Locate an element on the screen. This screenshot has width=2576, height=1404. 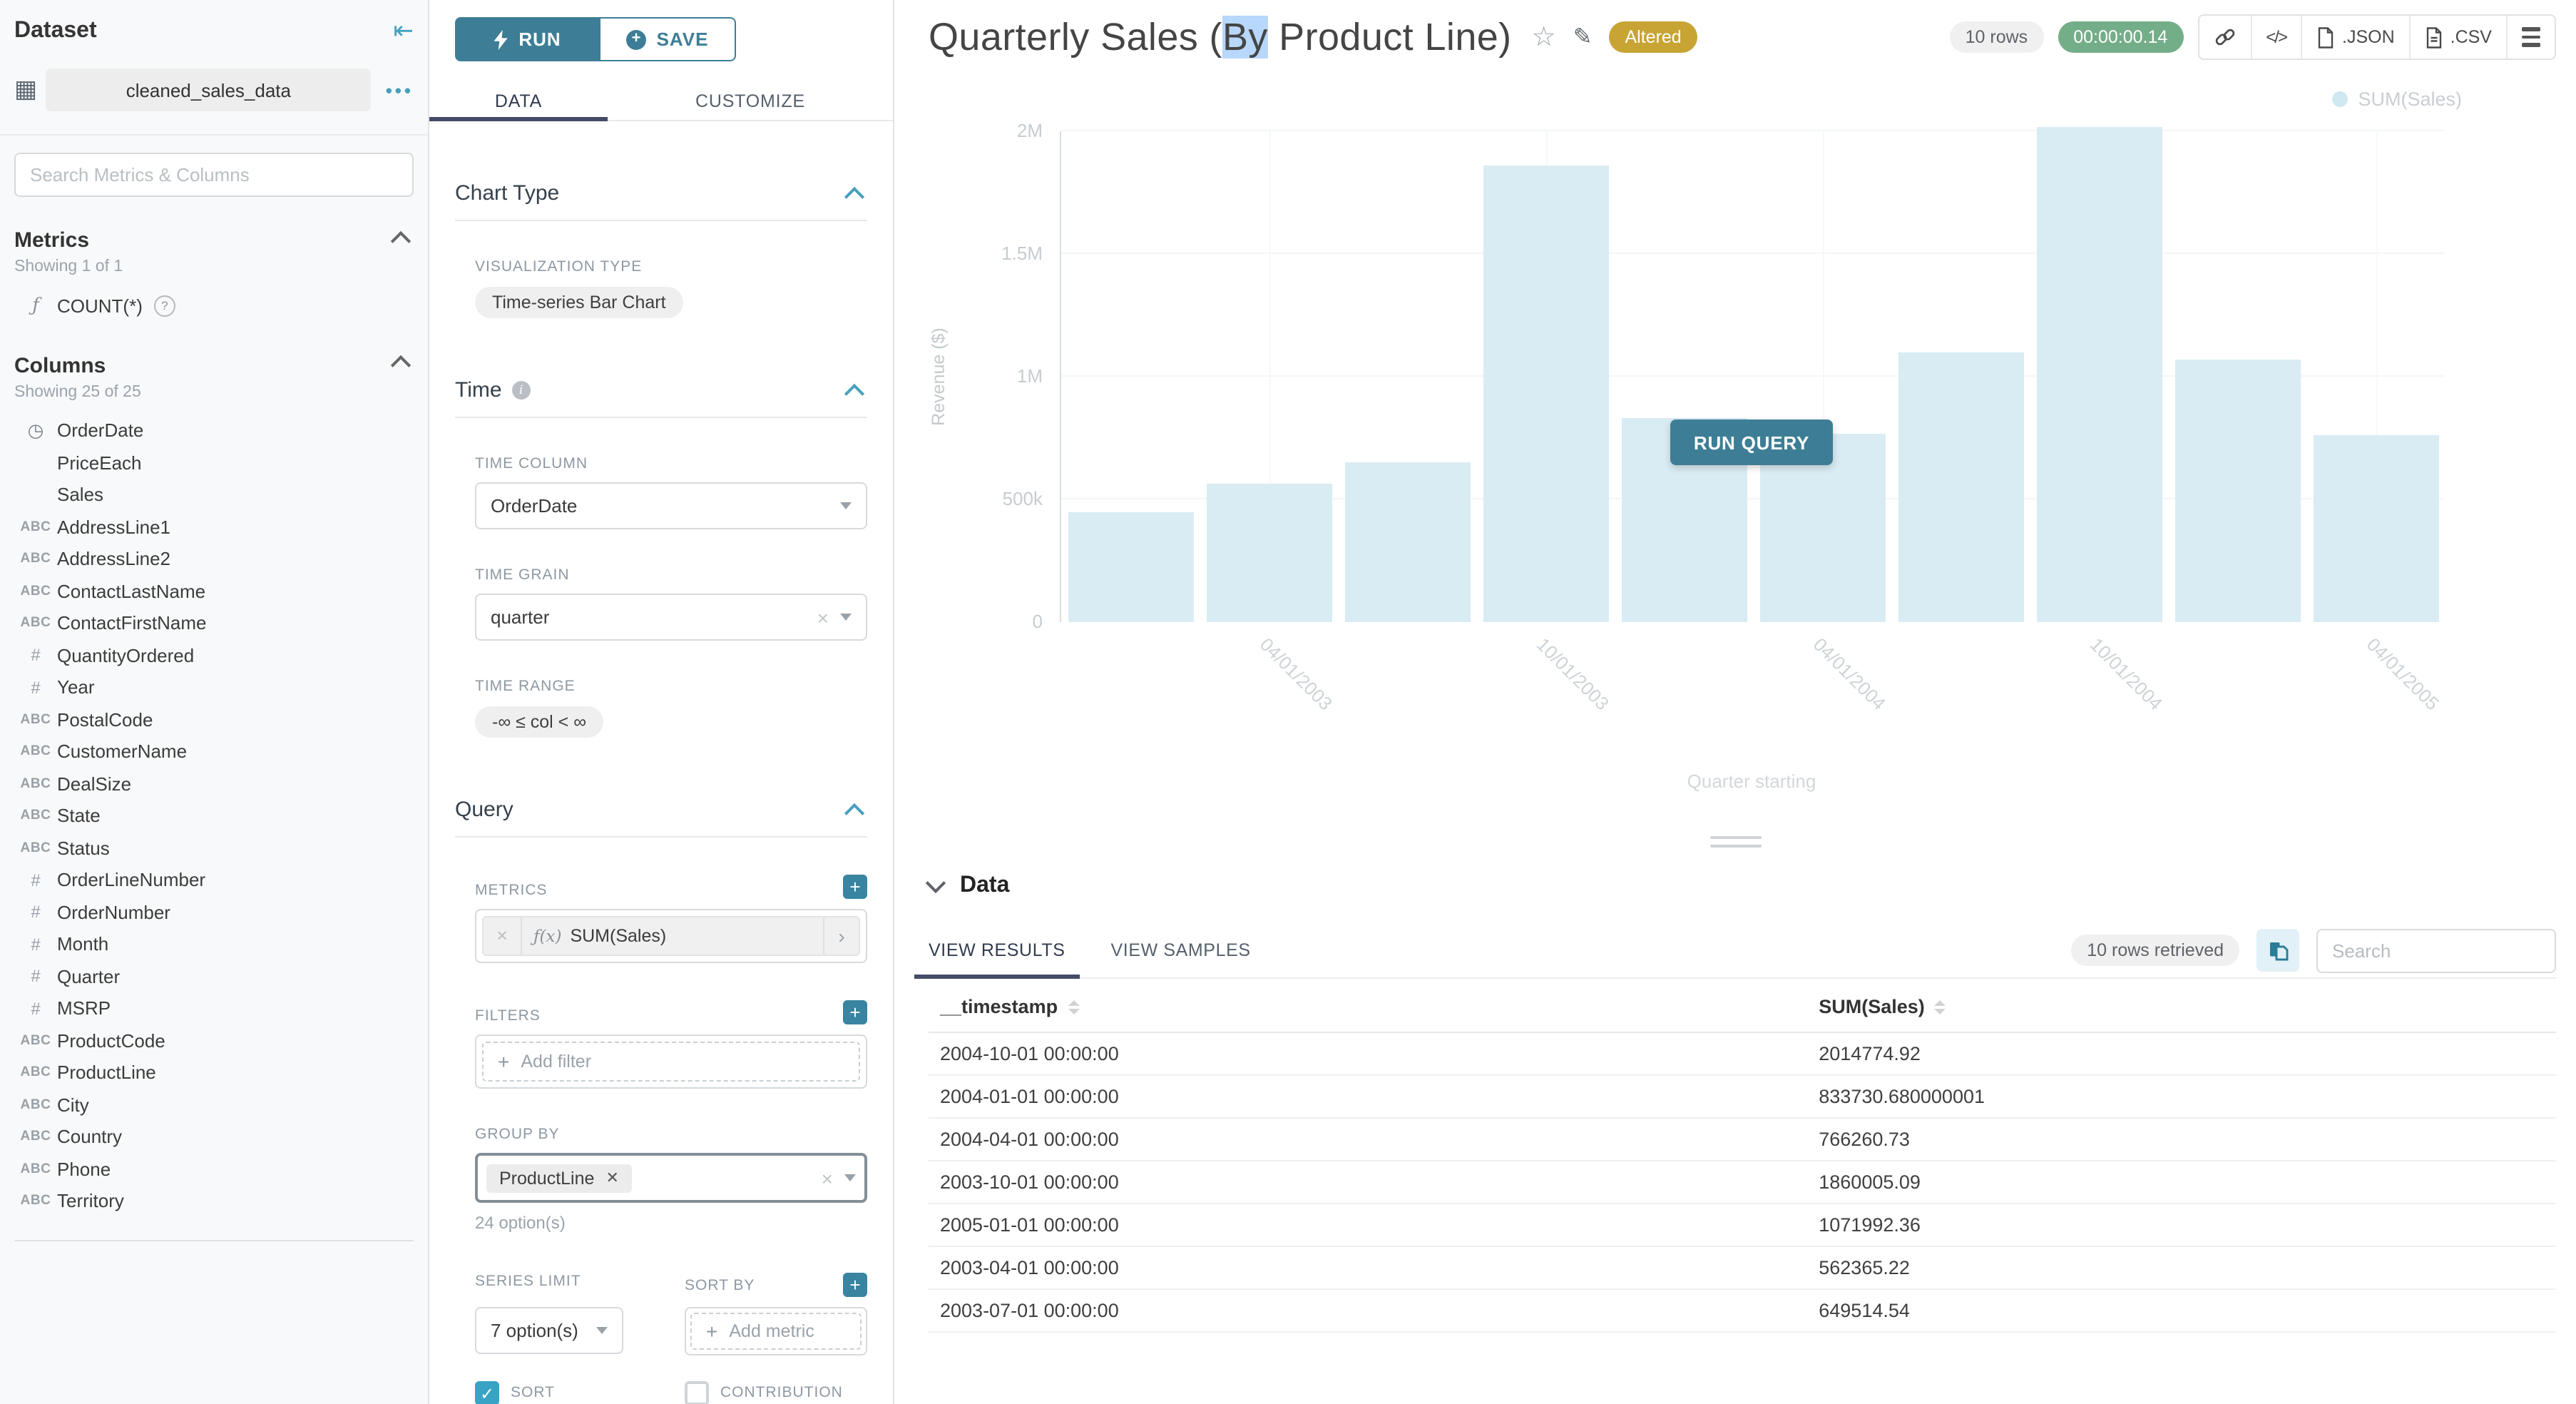
column-item: ABC ContactLastName is located at coordinates (214, 591).